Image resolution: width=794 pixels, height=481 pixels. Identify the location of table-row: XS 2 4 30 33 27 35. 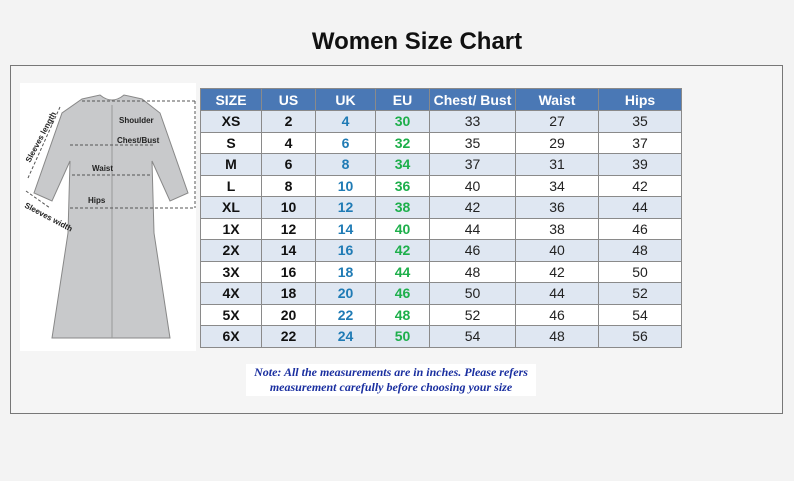
(441, 121).